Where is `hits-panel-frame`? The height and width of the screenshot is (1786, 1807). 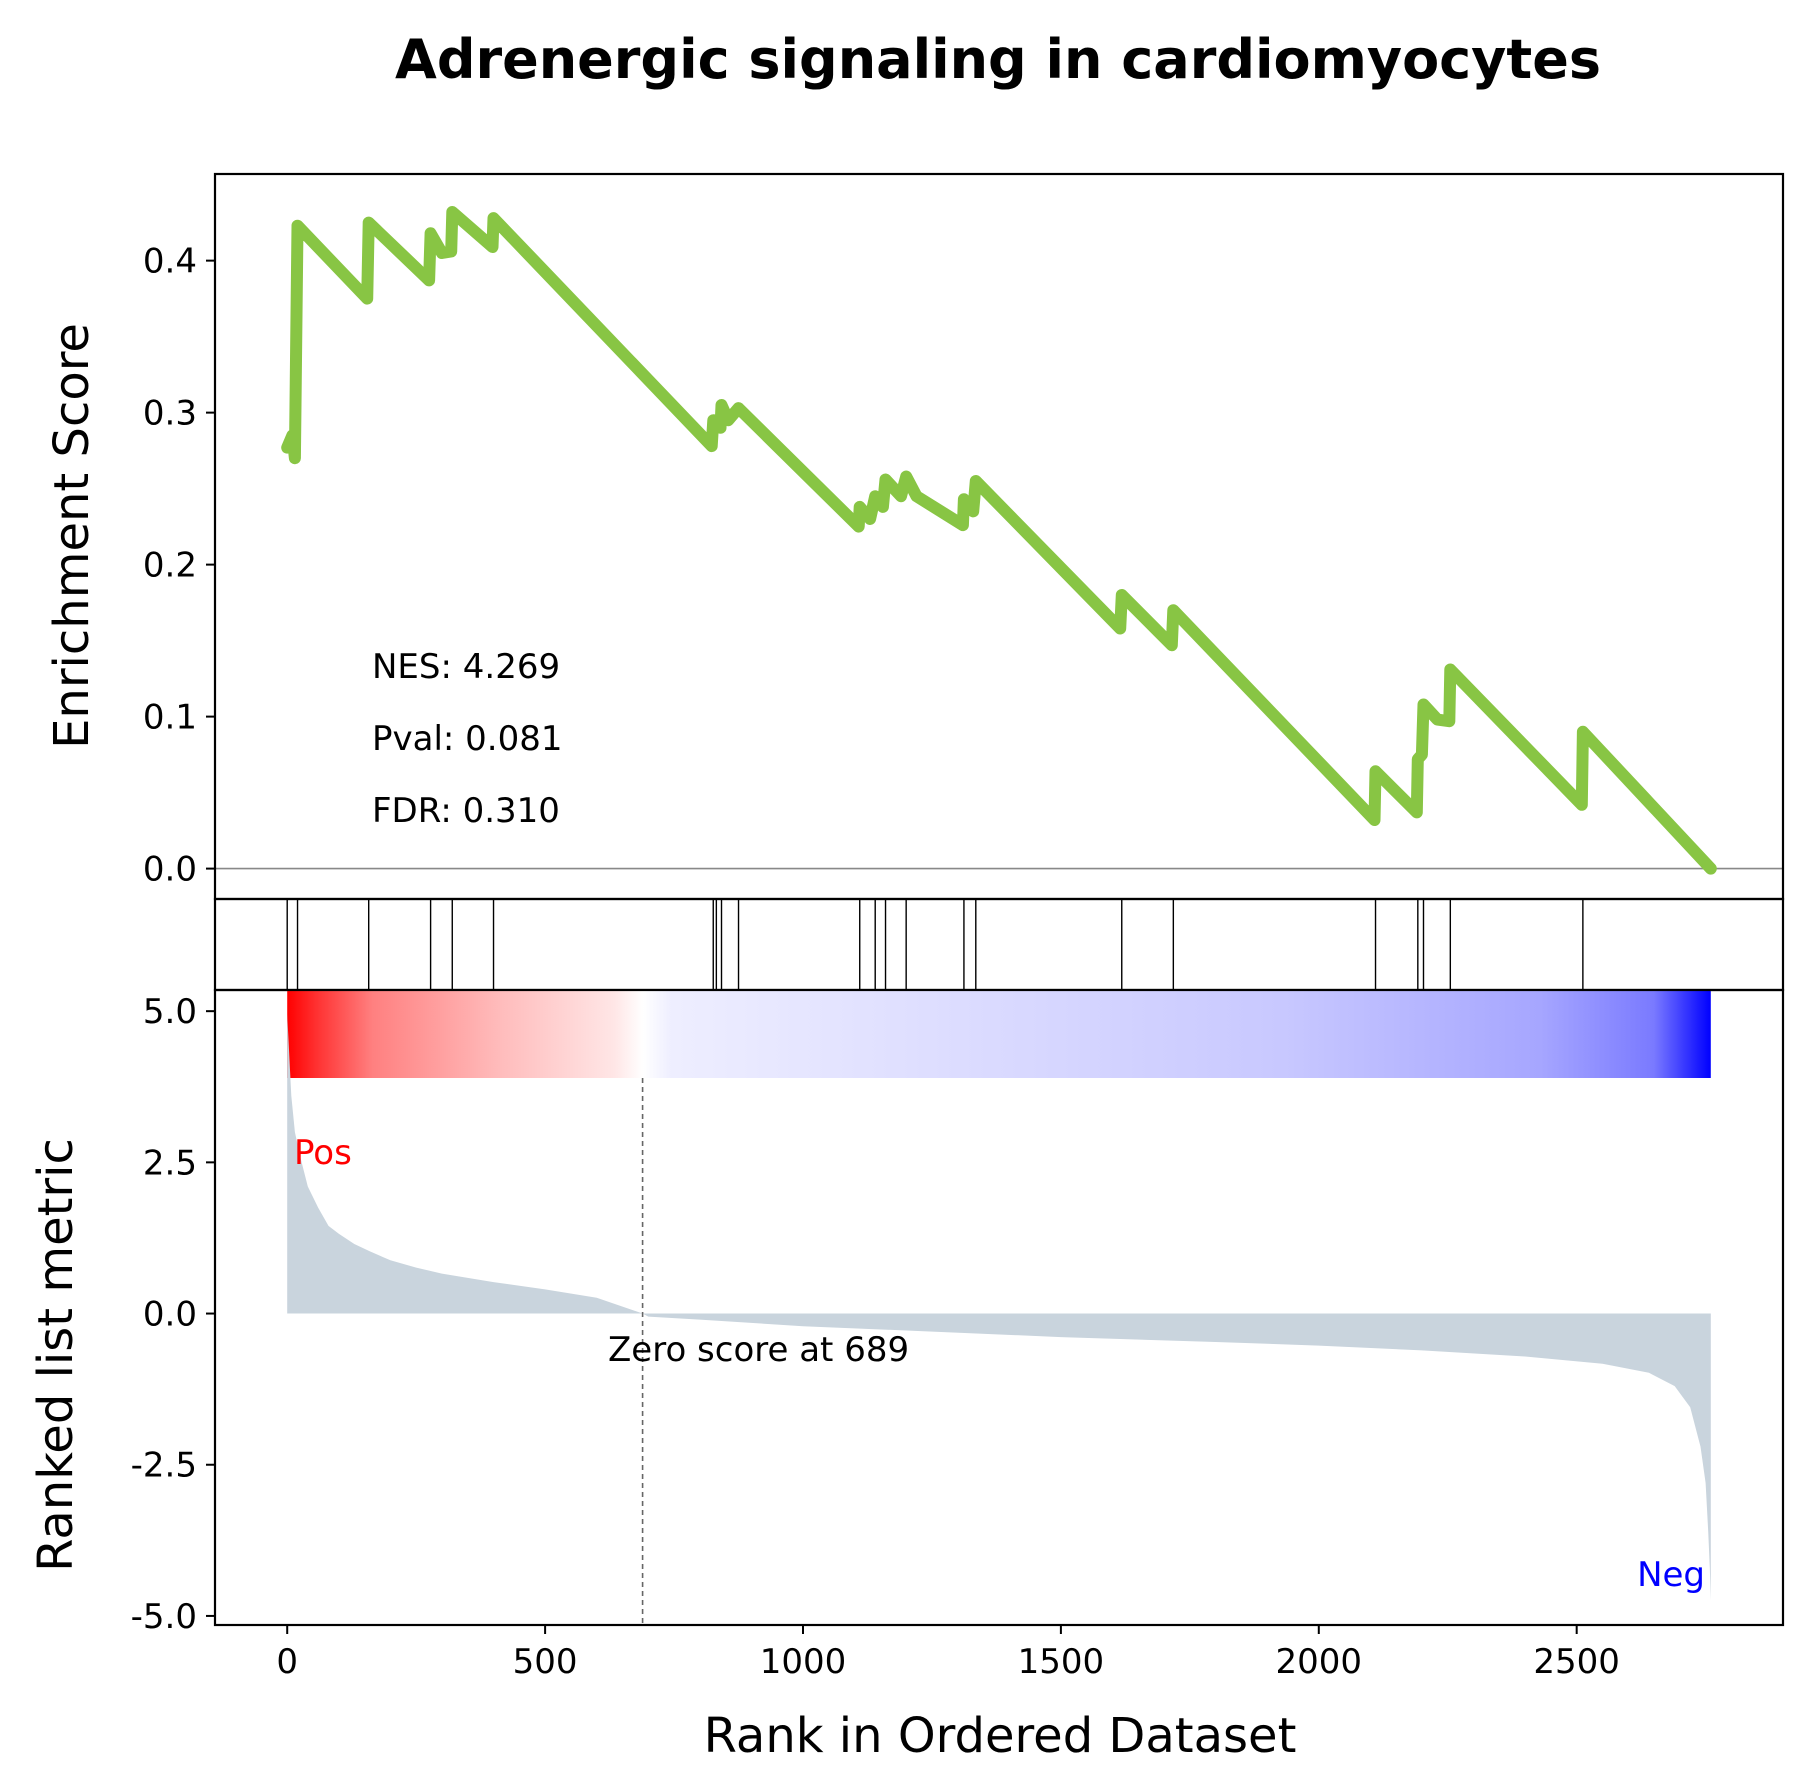
hits-panel-frame is located at coordinates (999, 944).